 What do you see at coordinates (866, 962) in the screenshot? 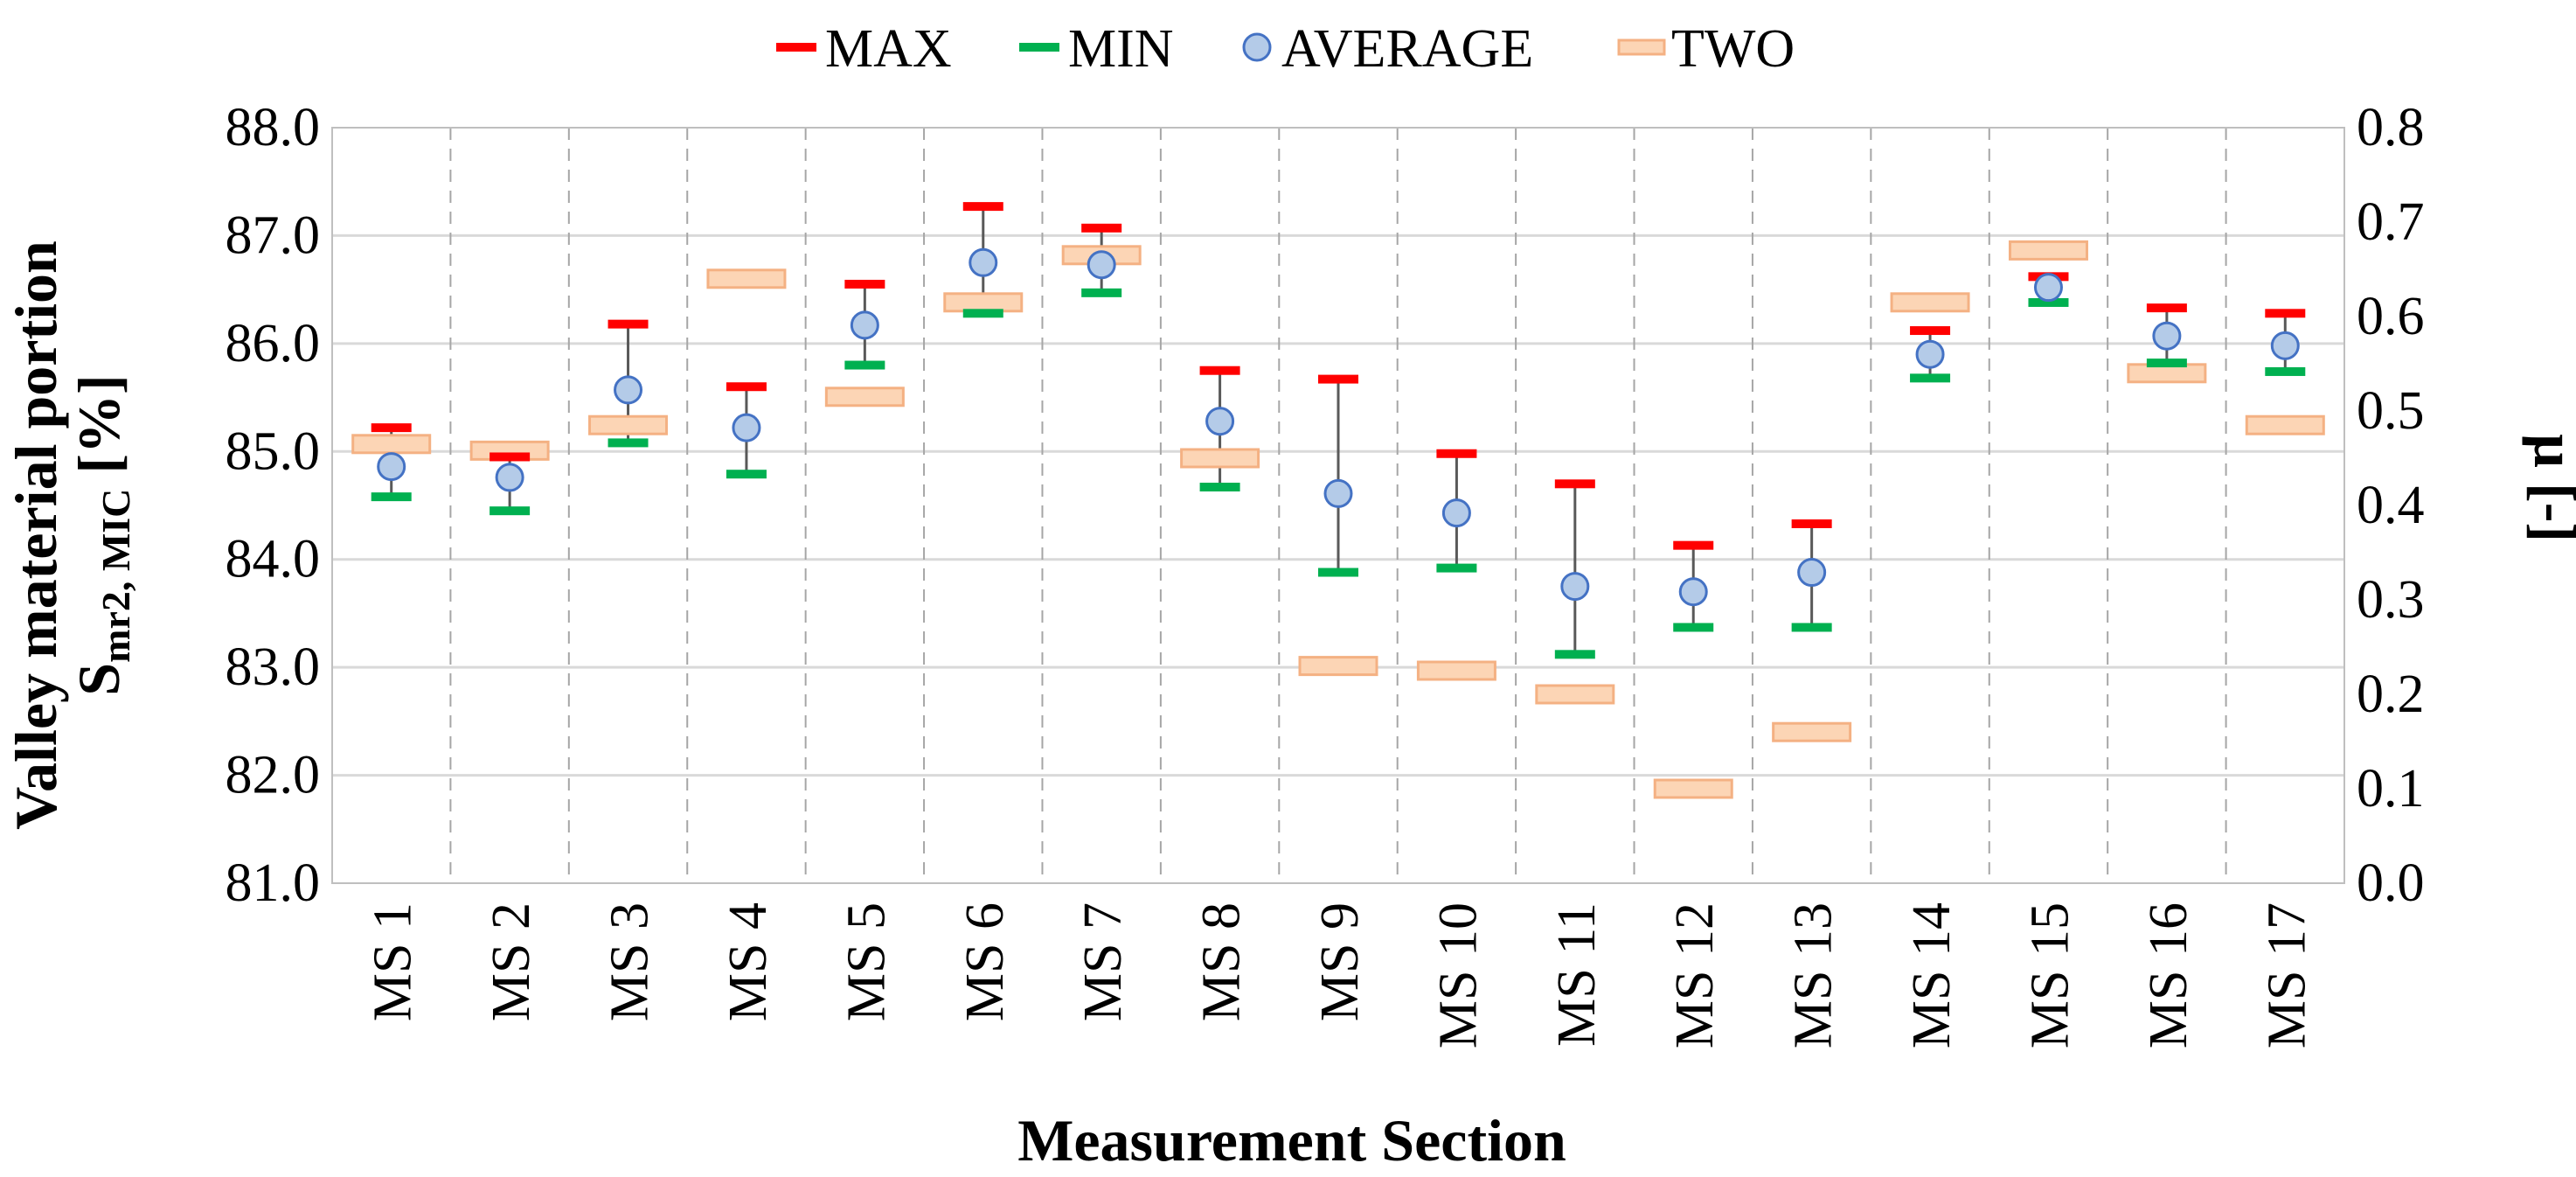
I see `x-tick-label: MS 5` at bounding box center [866, 962].